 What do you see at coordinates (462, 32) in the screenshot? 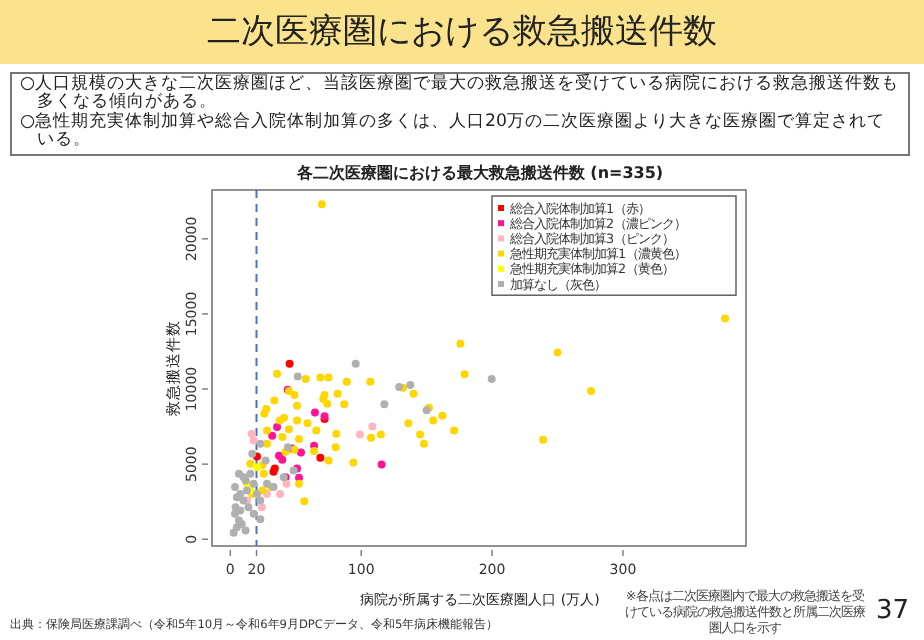
I see `chart-title: 二次医療圏における救急搬送件数` at bounding box center [462, 32].